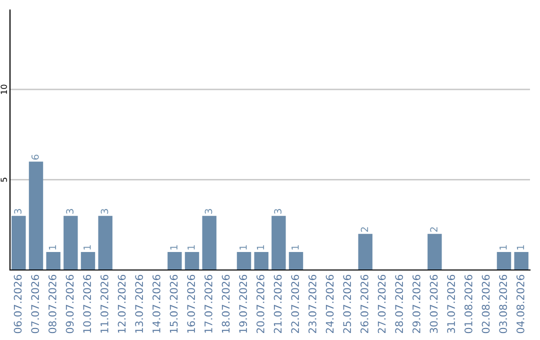  What do you see at coordinates (312, 304) in the screenshot?
I see `x-tick-label: 23.07.2026` at bounding box center [312, 304].